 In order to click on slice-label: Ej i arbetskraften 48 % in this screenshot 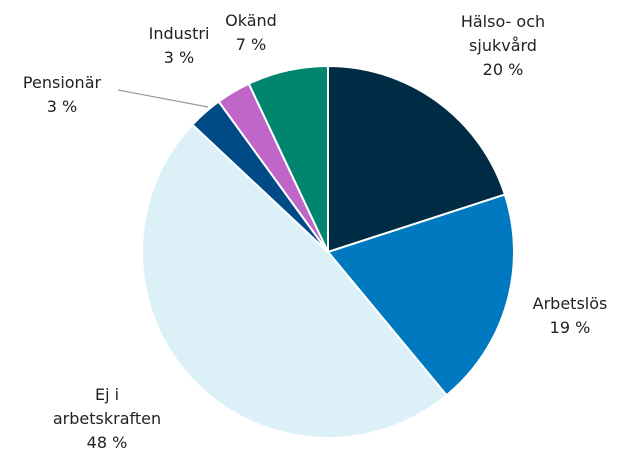, I will do `click(107, 419)`.